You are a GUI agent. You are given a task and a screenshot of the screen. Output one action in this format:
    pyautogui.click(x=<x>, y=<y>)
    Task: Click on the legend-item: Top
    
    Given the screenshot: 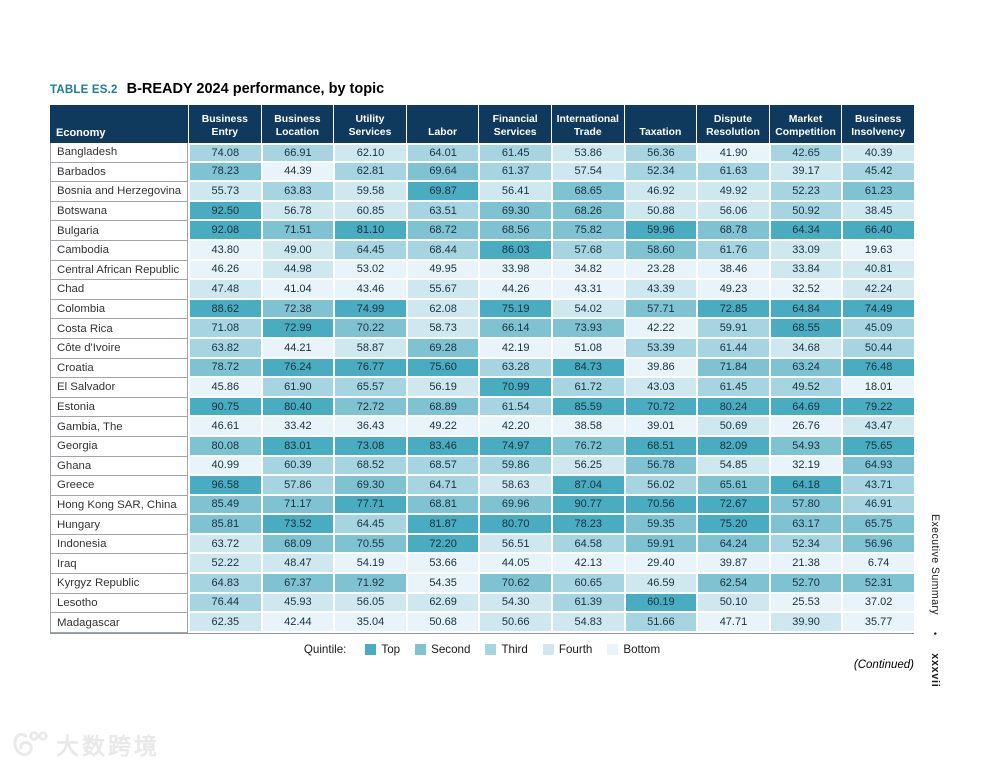 What is the action you would take?
    pyautogui.click(x=382, y=649)
    